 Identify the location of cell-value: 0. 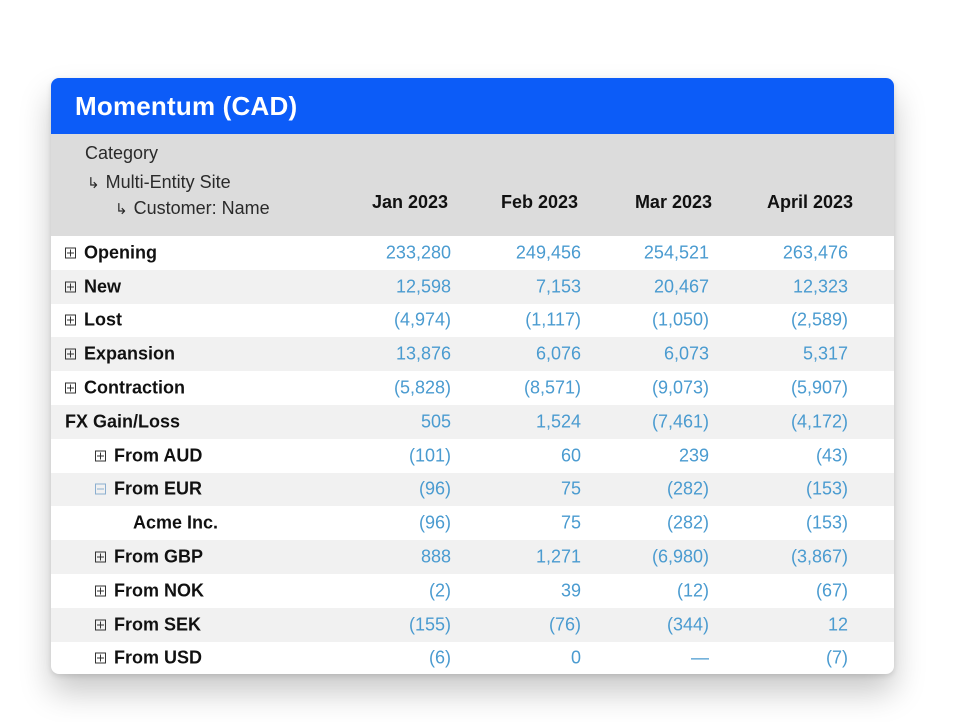
(575, 657).